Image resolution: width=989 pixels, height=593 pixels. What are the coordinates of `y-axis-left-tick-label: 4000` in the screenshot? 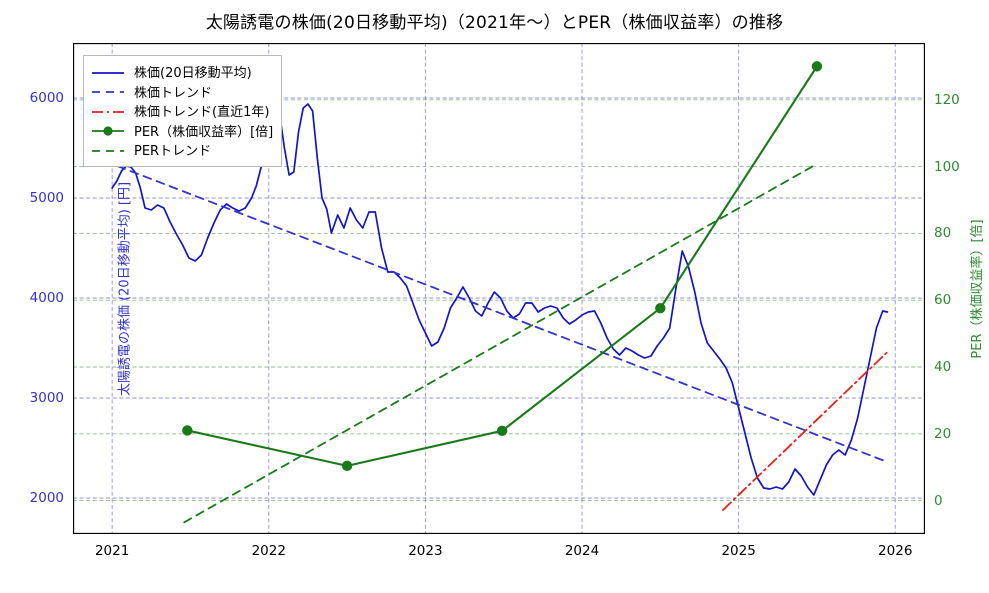 It's located at (46, 298).